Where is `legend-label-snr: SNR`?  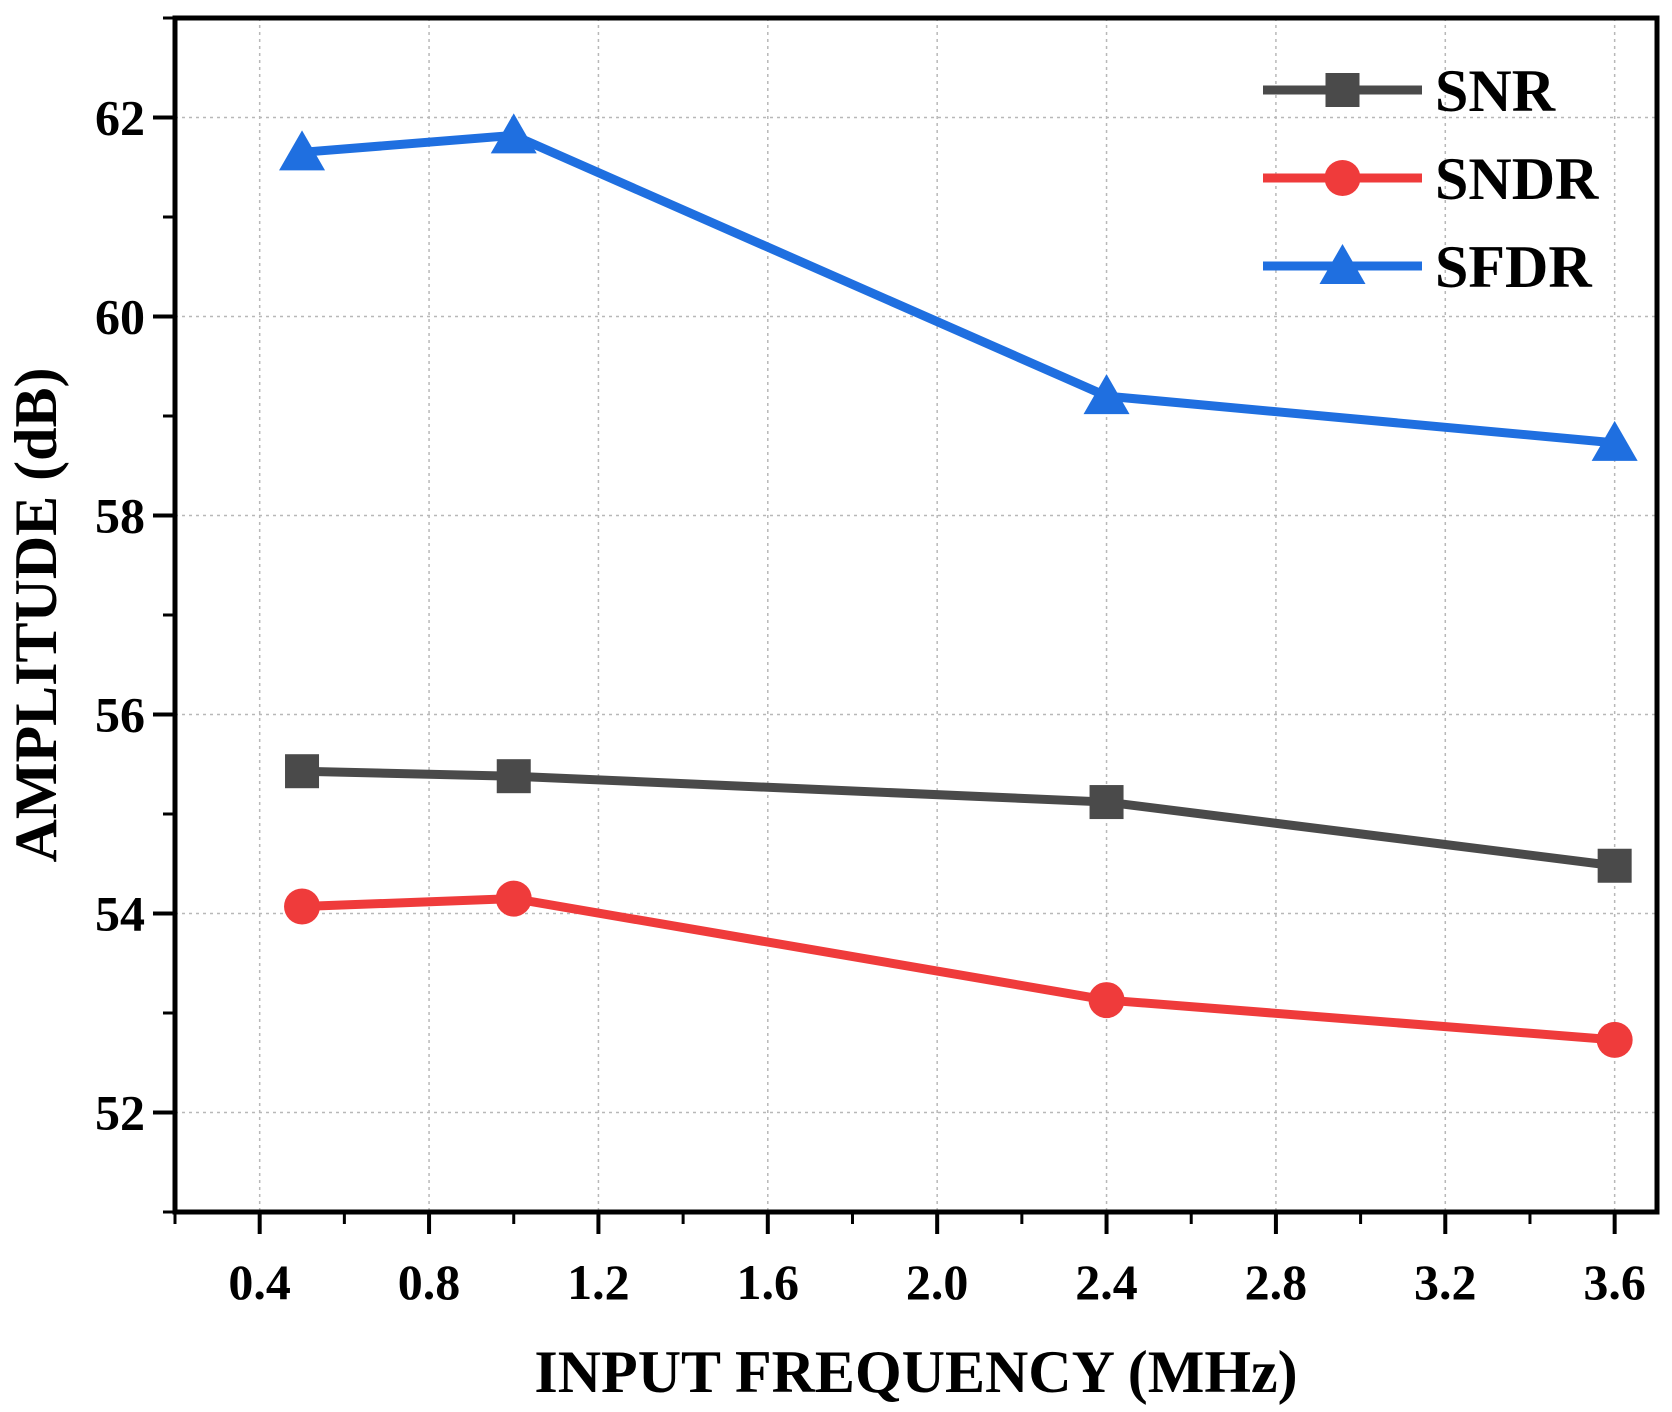
legend-label-snr: SNR is located at coordinates (1495, 91).